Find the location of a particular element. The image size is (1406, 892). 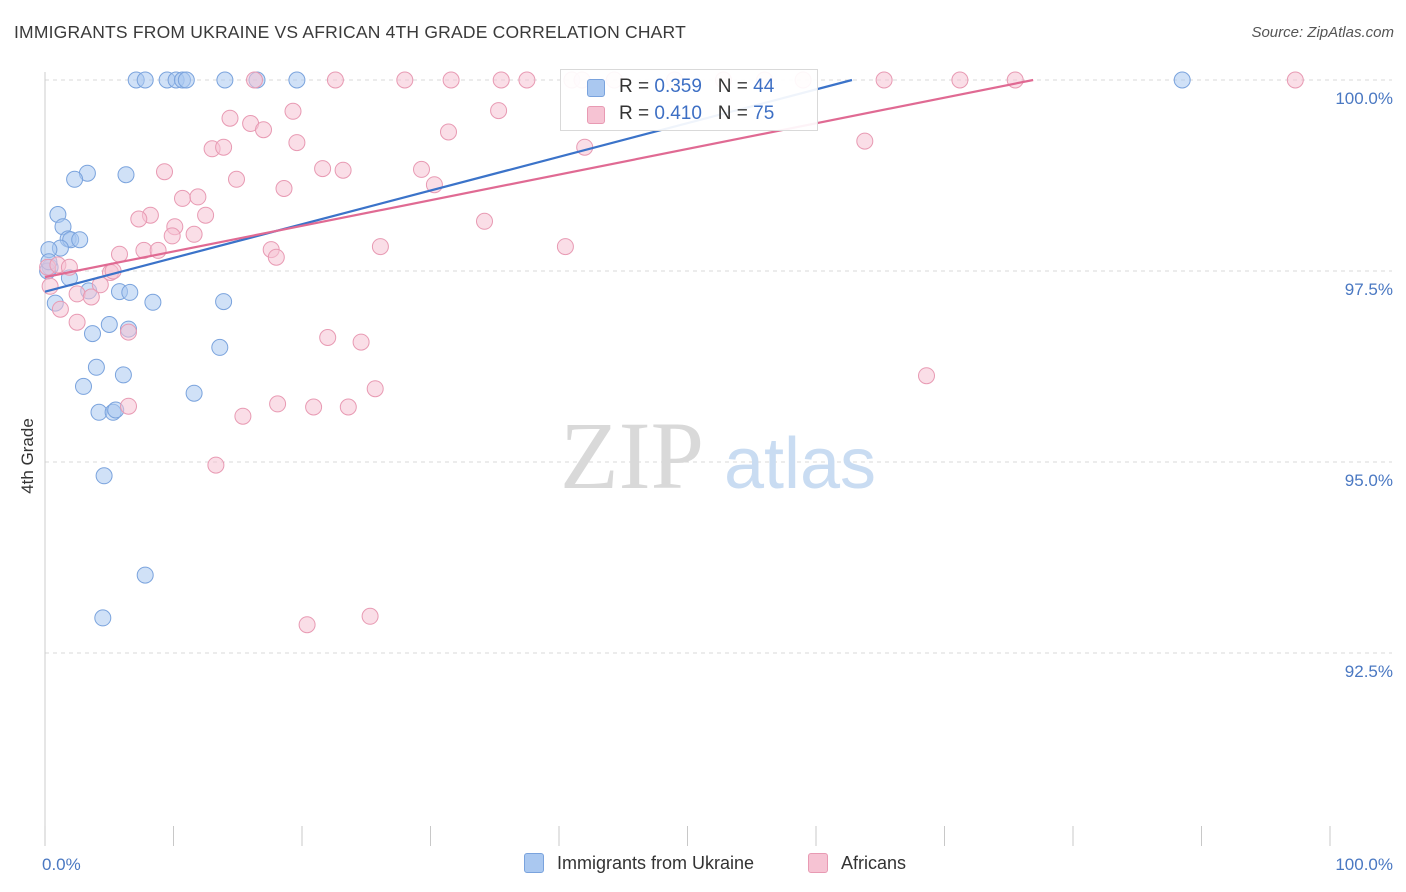

n-value: 75 is located at coordinates (764, 113).